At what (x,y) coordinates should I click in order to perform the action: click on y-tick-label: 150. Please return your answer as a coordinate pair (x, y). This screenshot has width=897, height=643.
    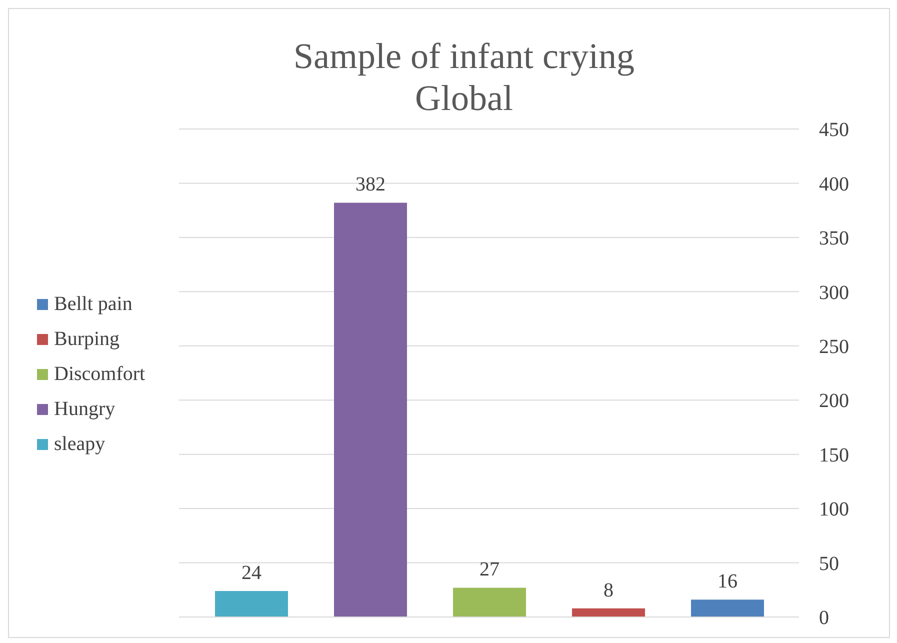
    Looking at the image, I should click on (834, 455).